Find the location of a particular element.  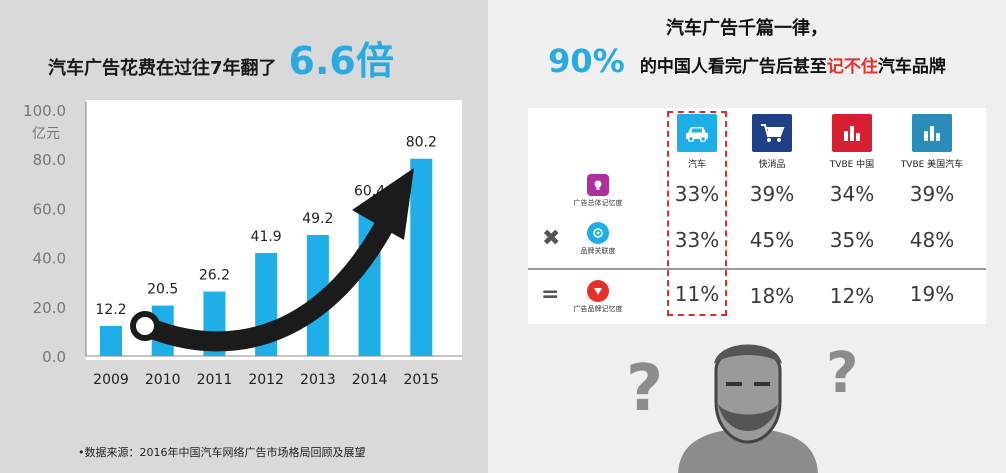

table-divider is located at coordinates (757, 269).